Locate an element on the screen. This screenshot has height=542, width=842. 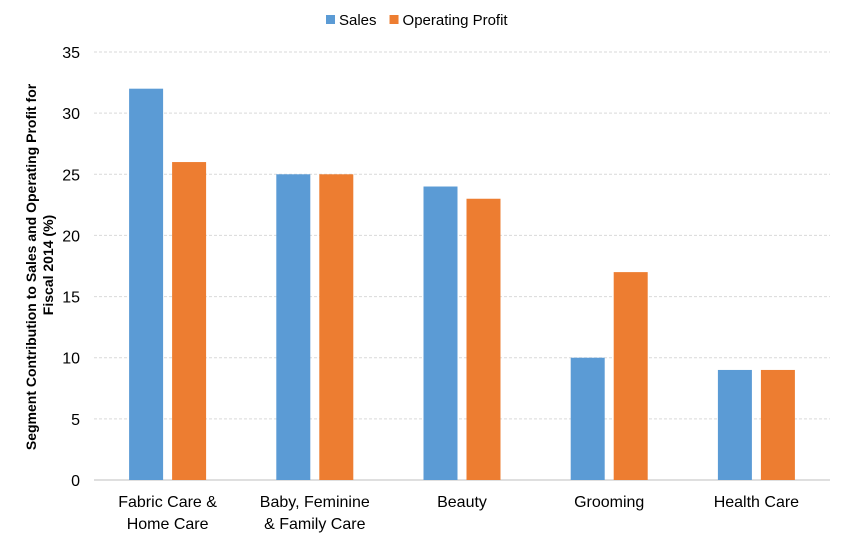
y-tick-label: 20 is located at coordinates (71, 236).